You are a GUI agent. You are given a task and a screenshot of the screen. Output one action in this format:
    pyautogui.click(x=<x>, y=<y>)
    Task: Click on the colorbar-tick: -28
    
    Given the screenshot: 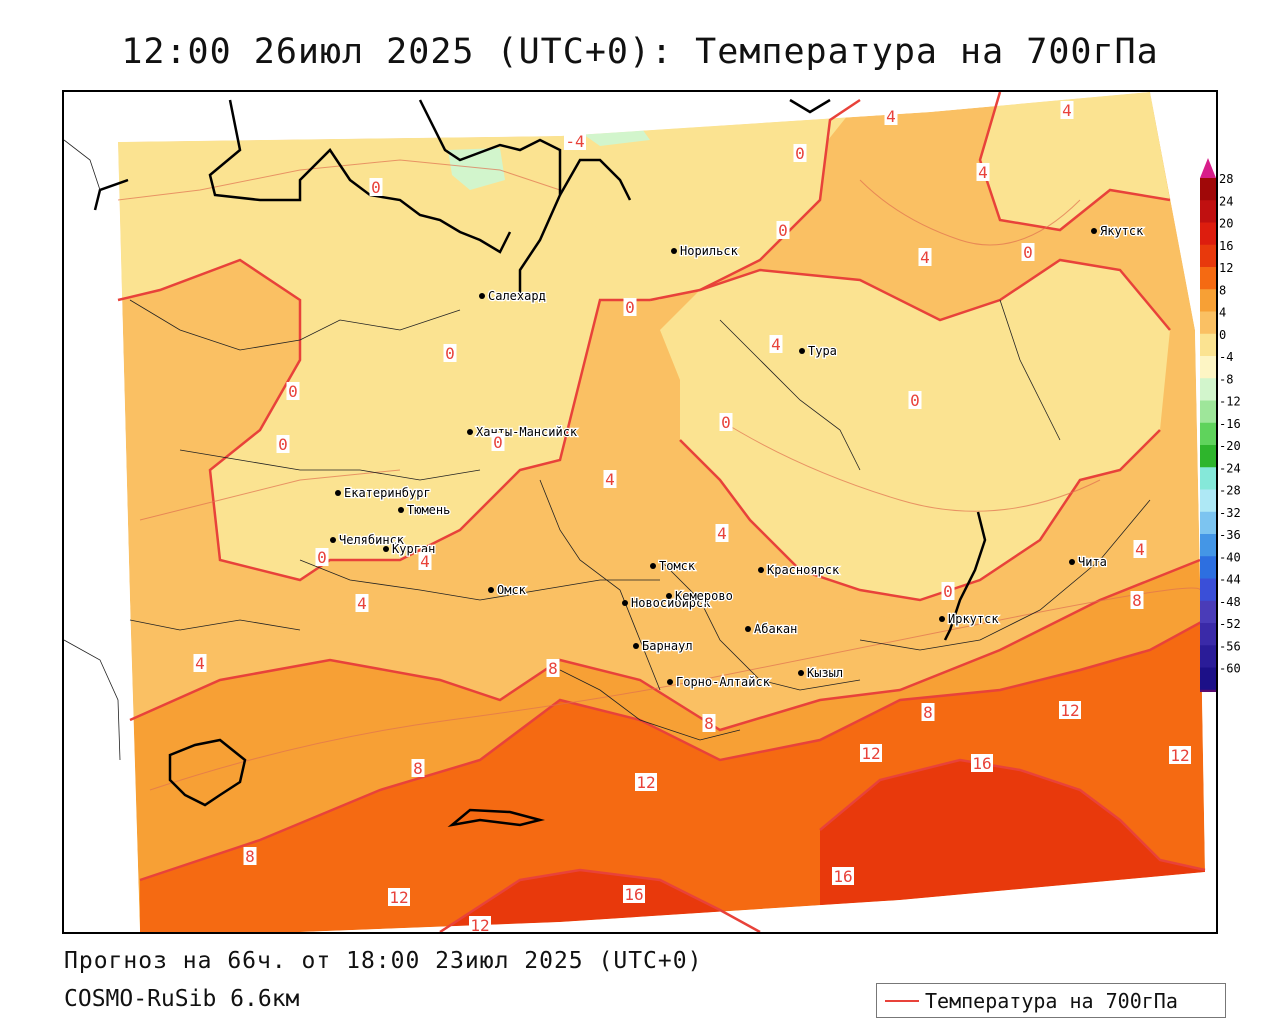 What is the action you would take?
    pyautogui.click(x=1230, y=491)
    